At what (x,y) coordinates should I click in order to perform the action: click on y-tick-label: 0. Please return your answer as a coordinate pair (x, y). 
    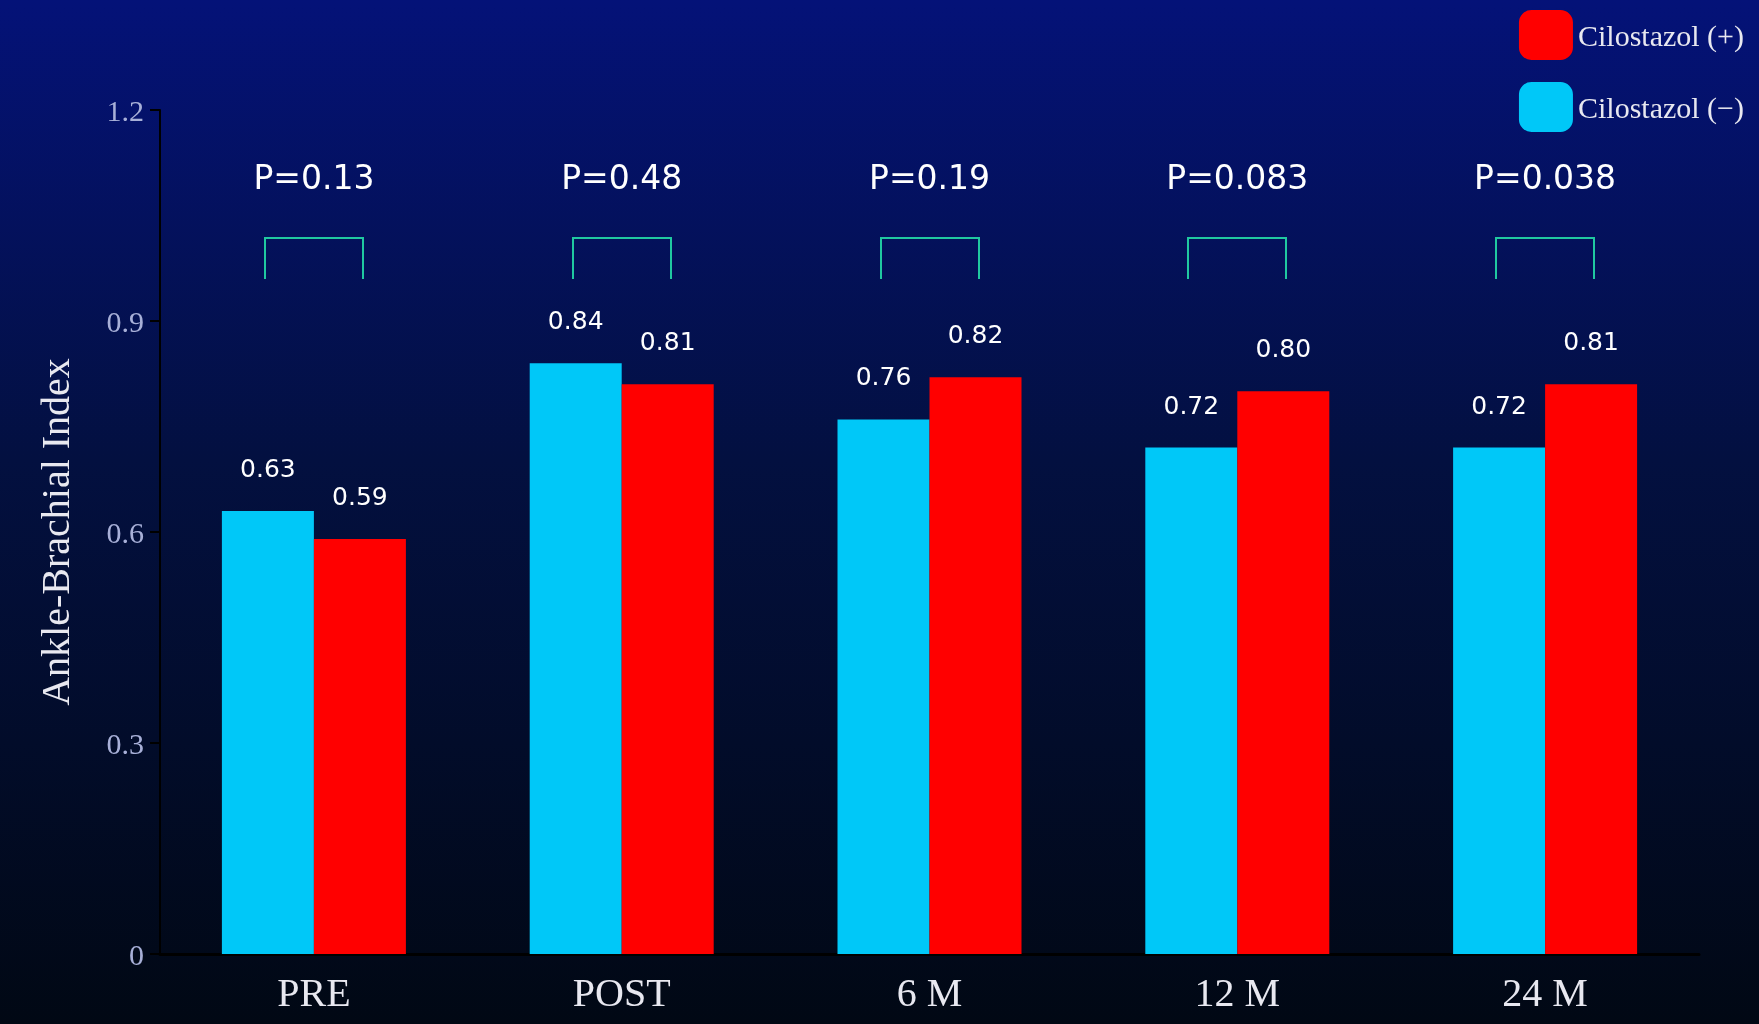
    Looking at the image, I should click on (136, 954).